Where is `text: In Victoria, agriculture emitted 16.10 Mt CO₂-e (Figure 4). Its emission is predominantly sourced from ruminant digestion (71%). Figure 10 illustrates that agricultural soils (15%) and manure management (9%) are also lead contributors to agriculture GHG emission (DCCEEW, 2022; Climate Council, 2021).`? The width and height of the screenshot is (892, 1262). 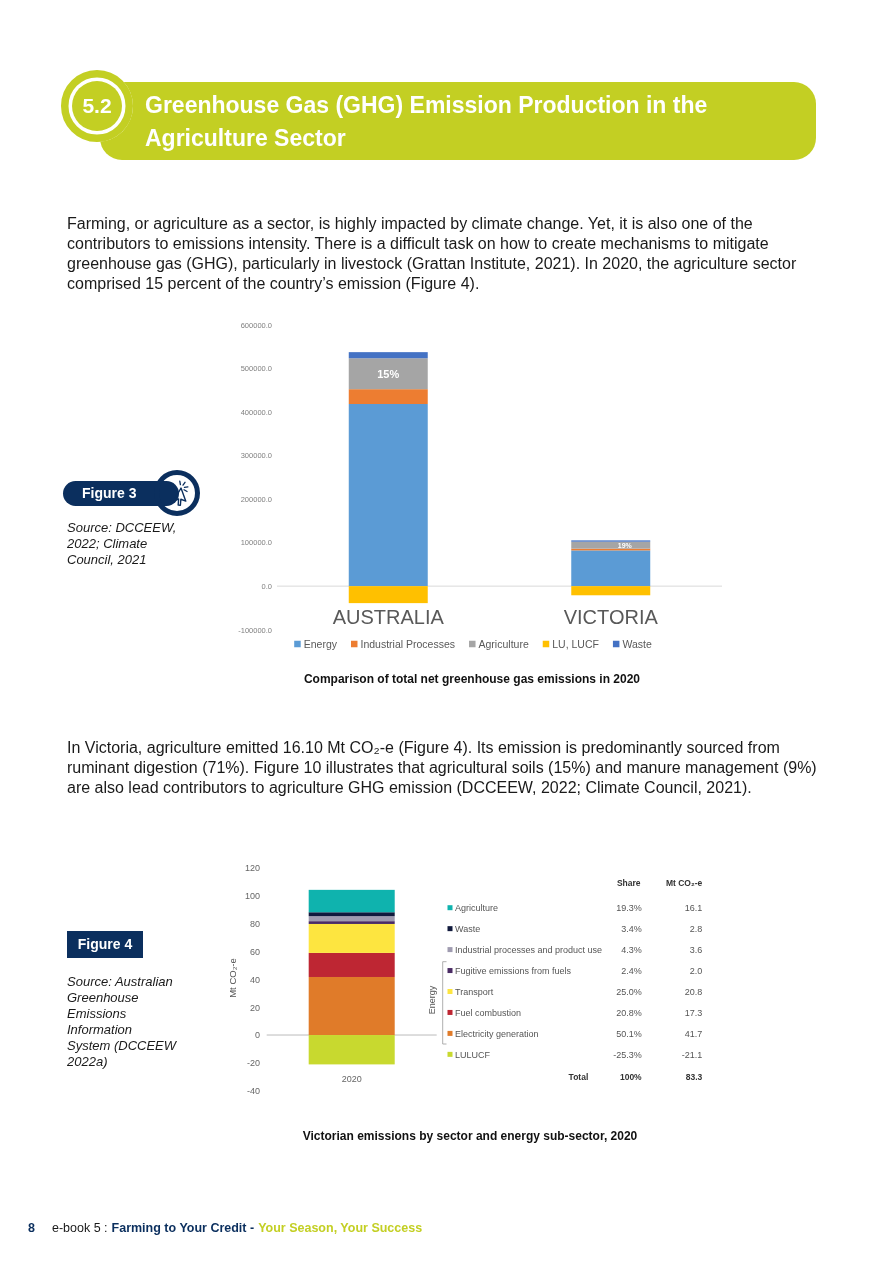 text: In Victoria, agriculture emitted 16.10 Mt CO₂-e (Figure 4). Its emission is predominantly sourced from ruminant digestion (71%). Figure 10 illustrates that agricultural soils (15%) and manure management (9%) are also lead contributors to agriculture GHG emission (DCCEEW, 2022; Climate Council, 2021). is located at coordinates (442, 768).